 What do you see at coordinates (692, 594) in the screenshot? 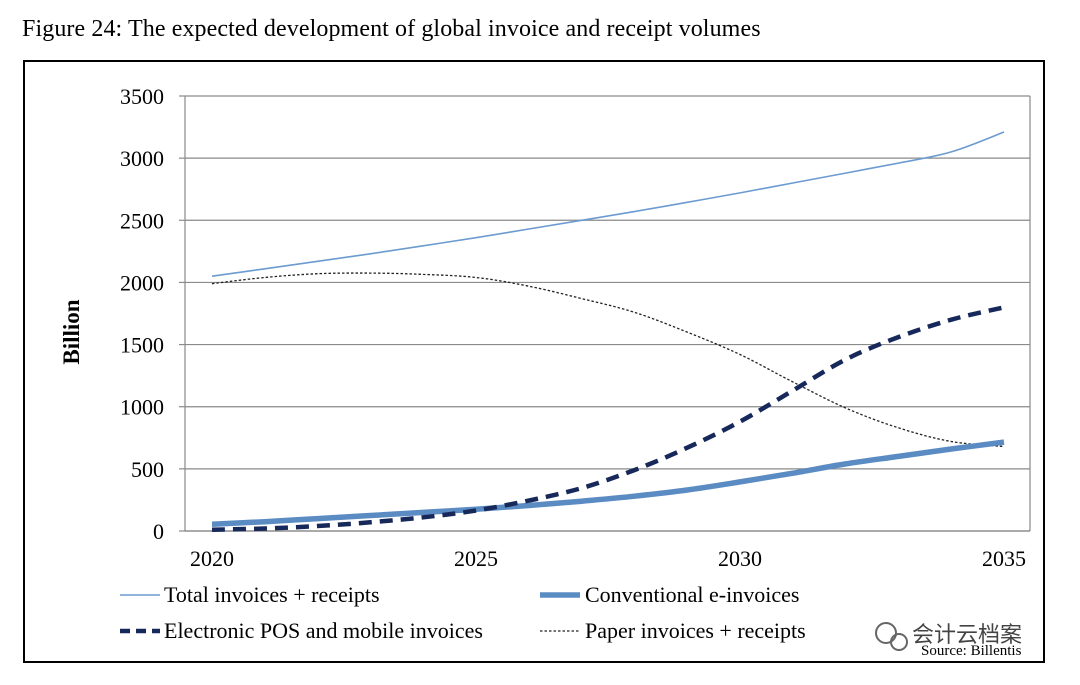
I see `legend-label: Conventional e-invoices` at bounding box center [692, 594].